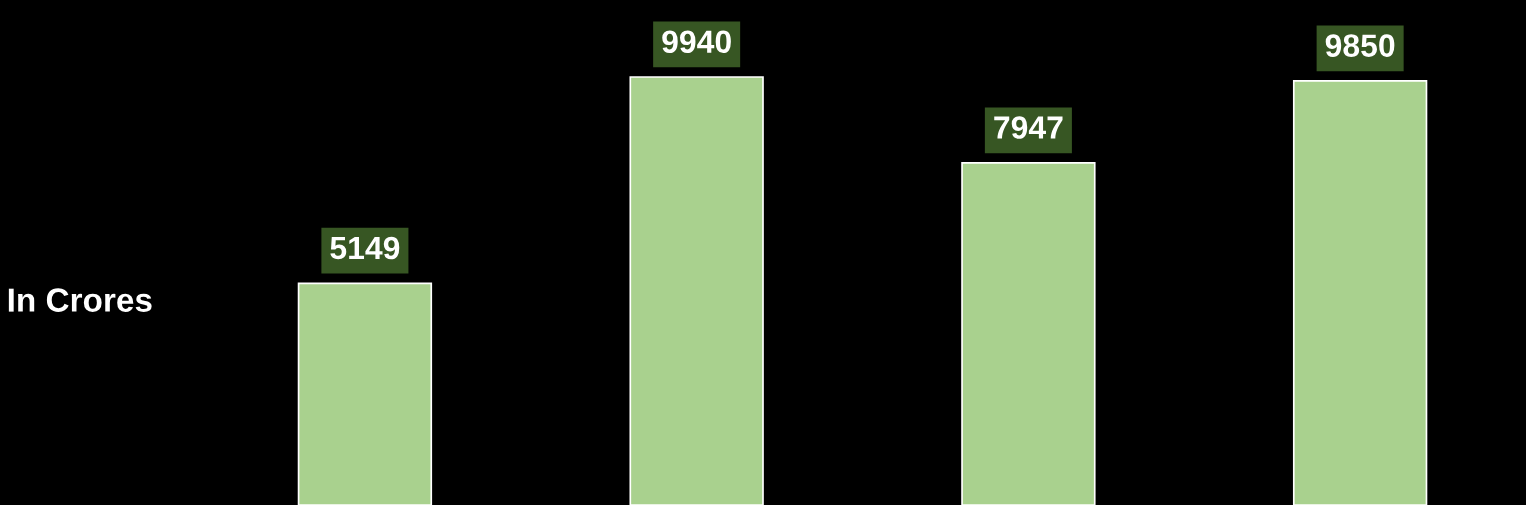 The height and width of the screenshot is (505, 1526). I want to click on data-label: 5149, so click(365, 248).